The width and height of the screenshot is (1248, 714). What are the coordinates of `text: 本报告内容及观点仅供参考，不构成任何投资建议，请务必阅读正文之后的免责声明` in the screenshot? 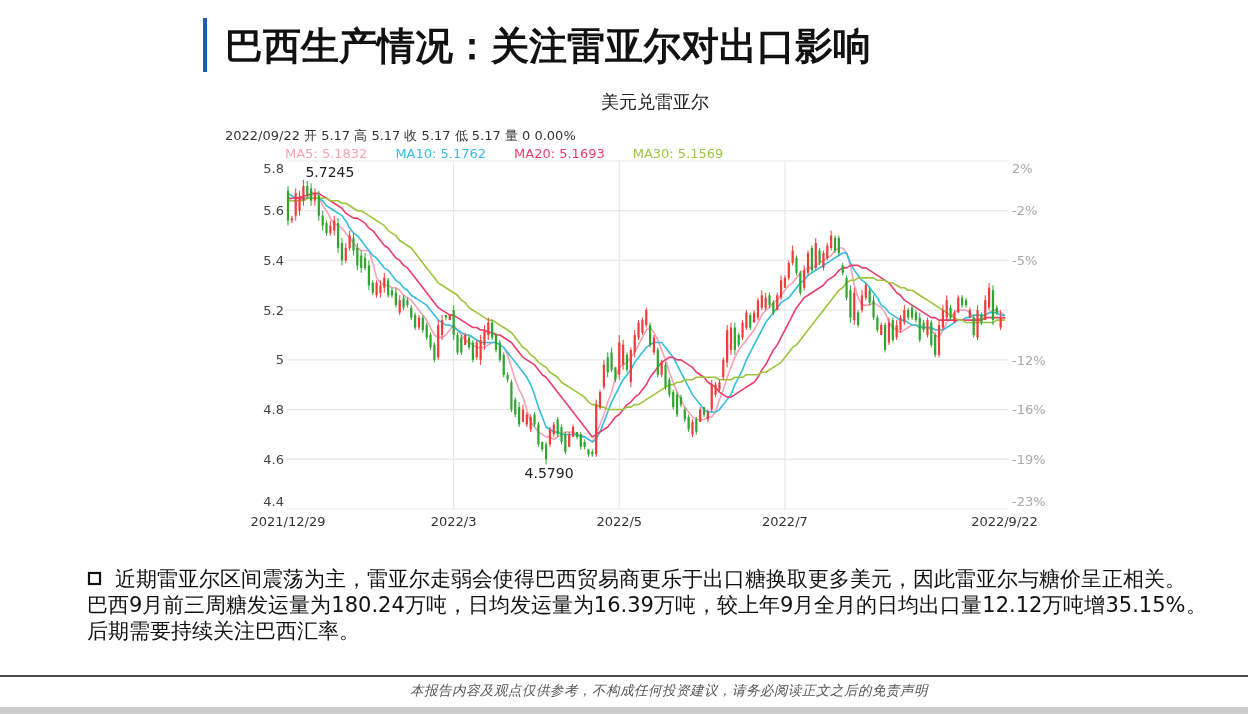 It's located at (669, 690).